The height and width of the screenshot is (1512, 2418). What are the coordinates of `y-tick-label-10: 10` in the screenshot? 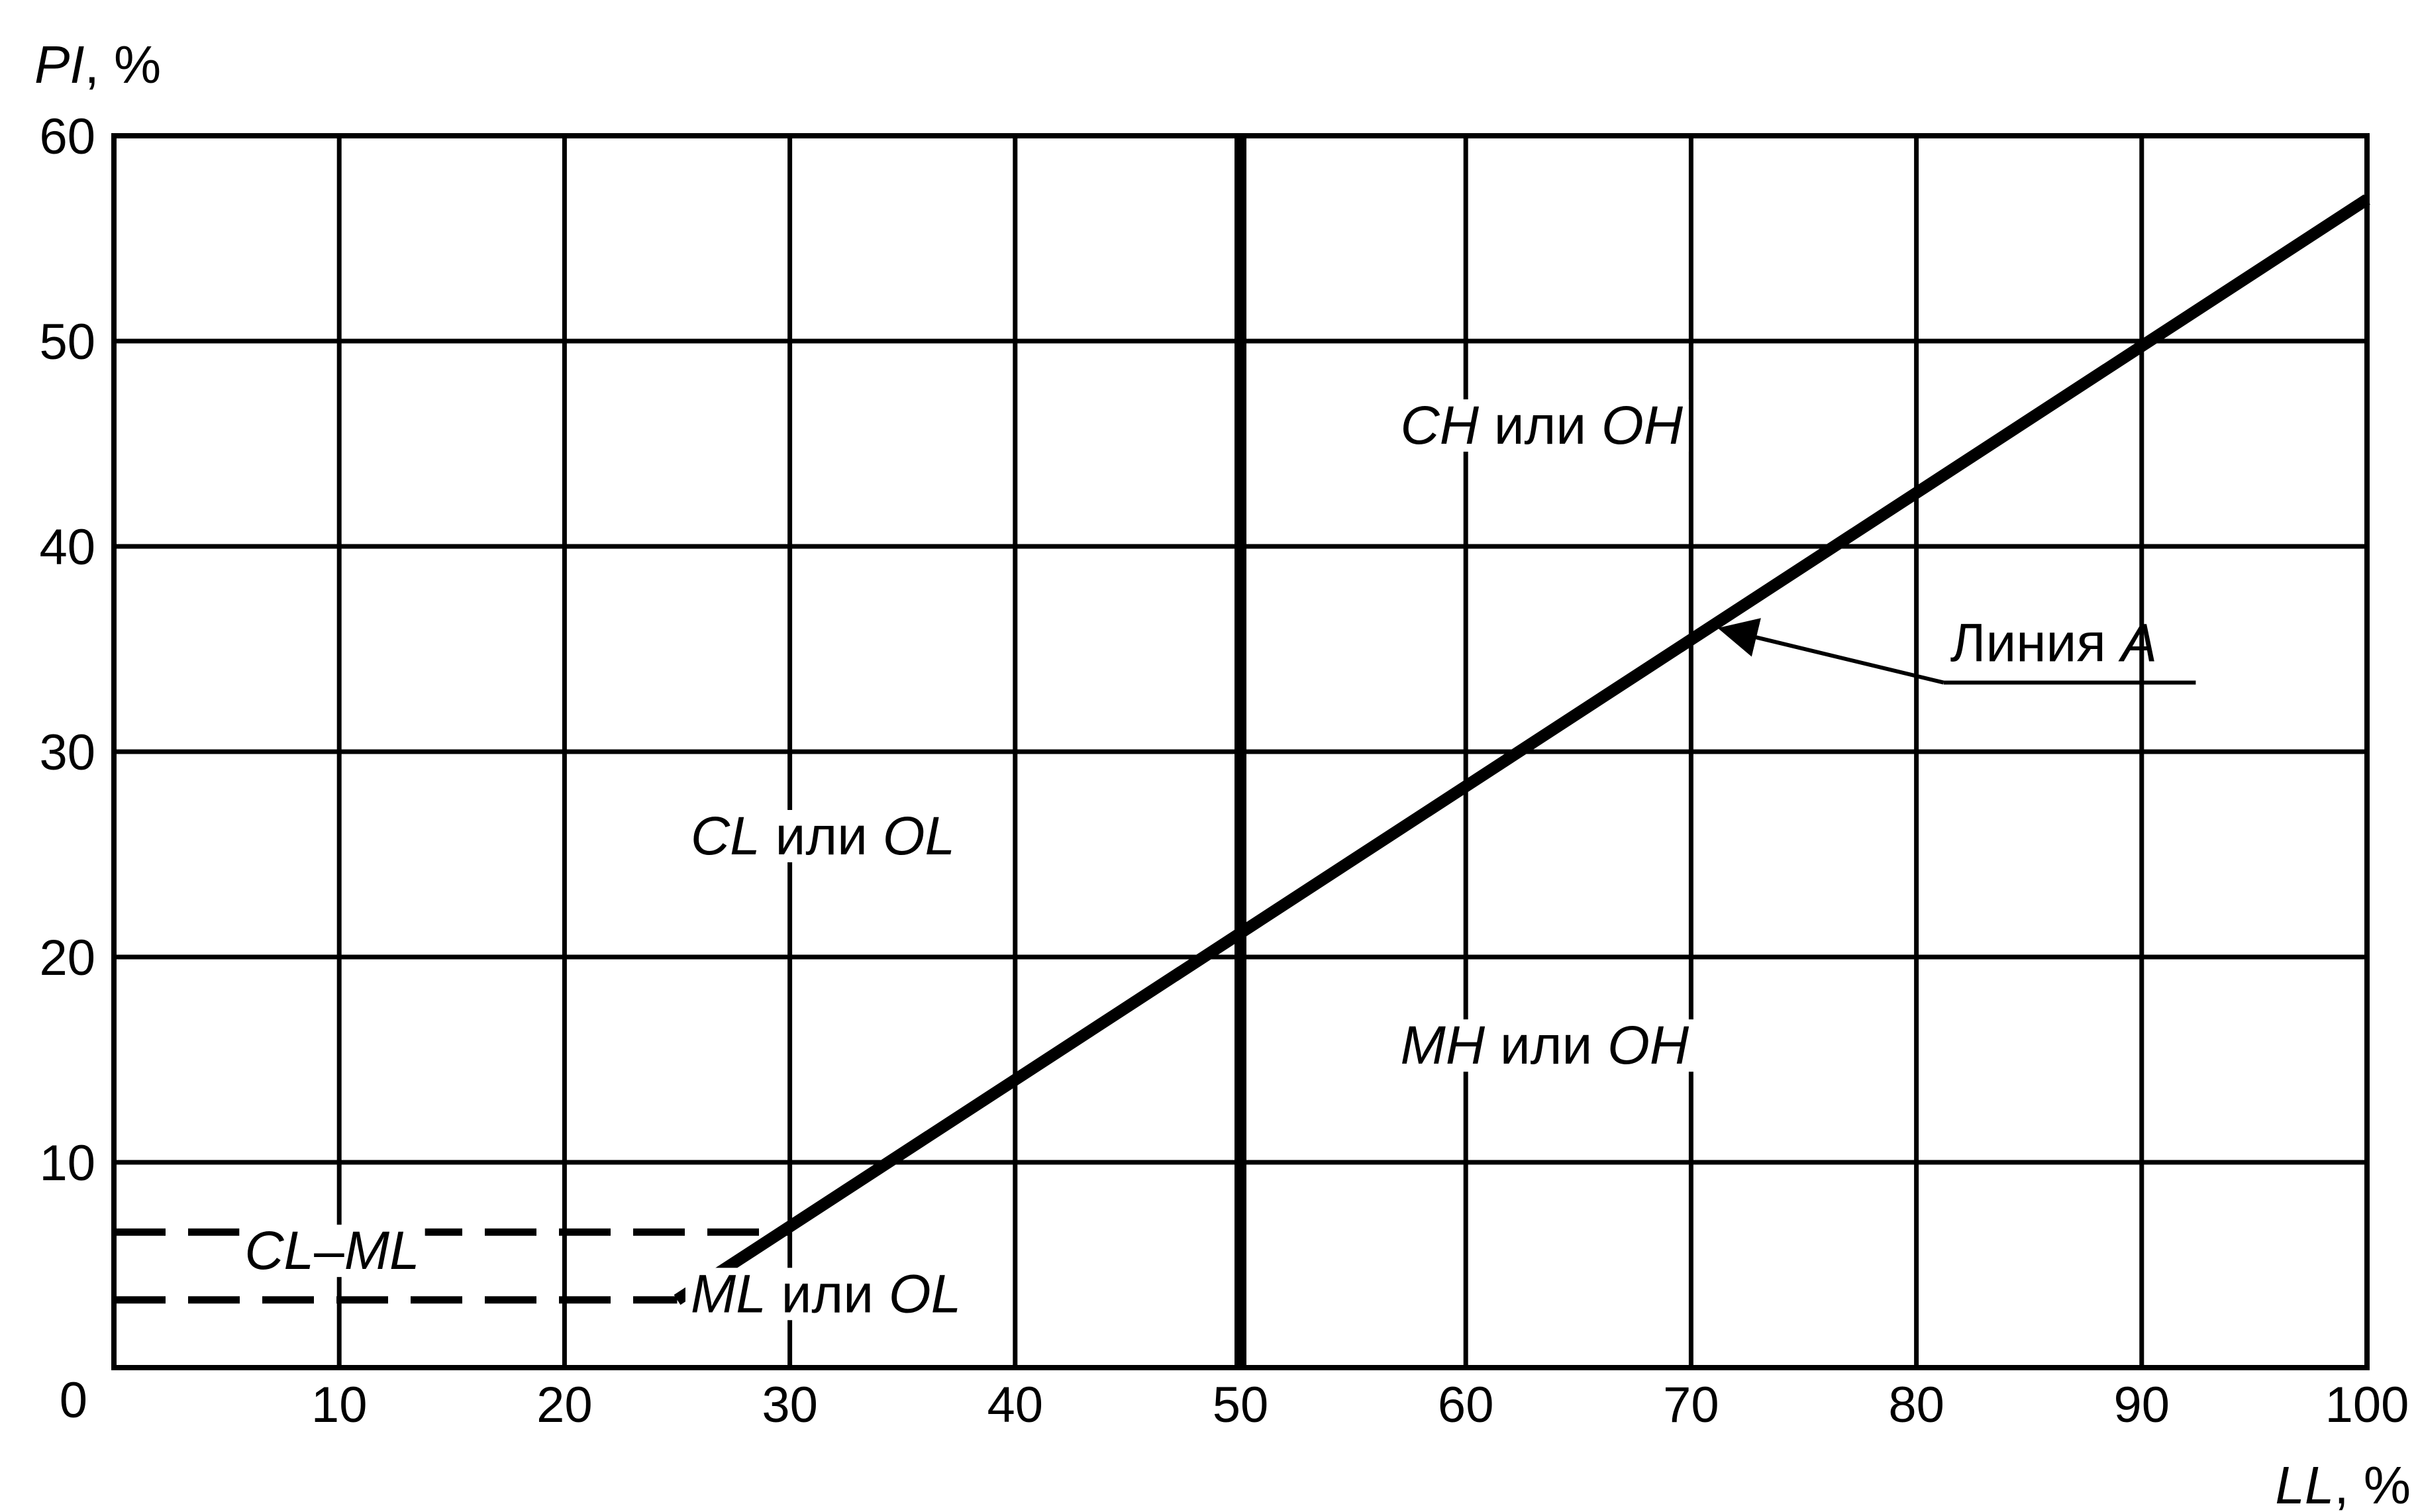 It's located at (67, 1163).